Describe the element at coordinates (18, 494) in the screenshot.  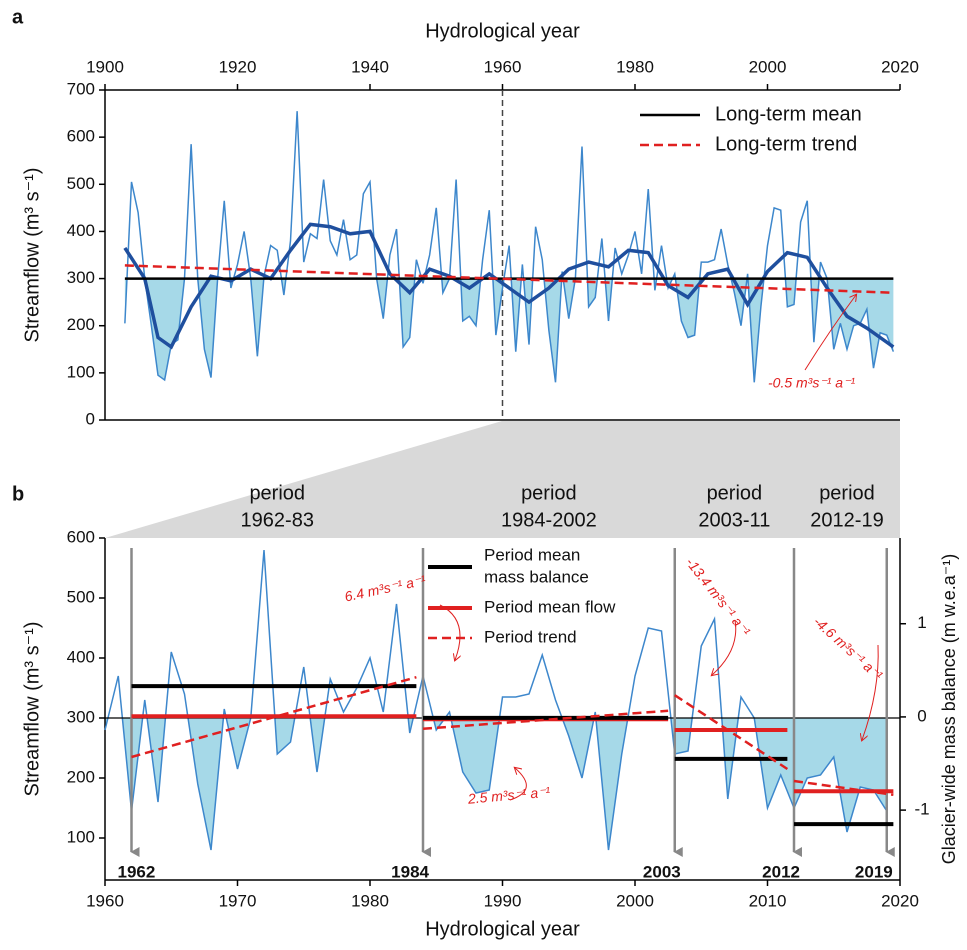
I see `panel-label: b` at that location.